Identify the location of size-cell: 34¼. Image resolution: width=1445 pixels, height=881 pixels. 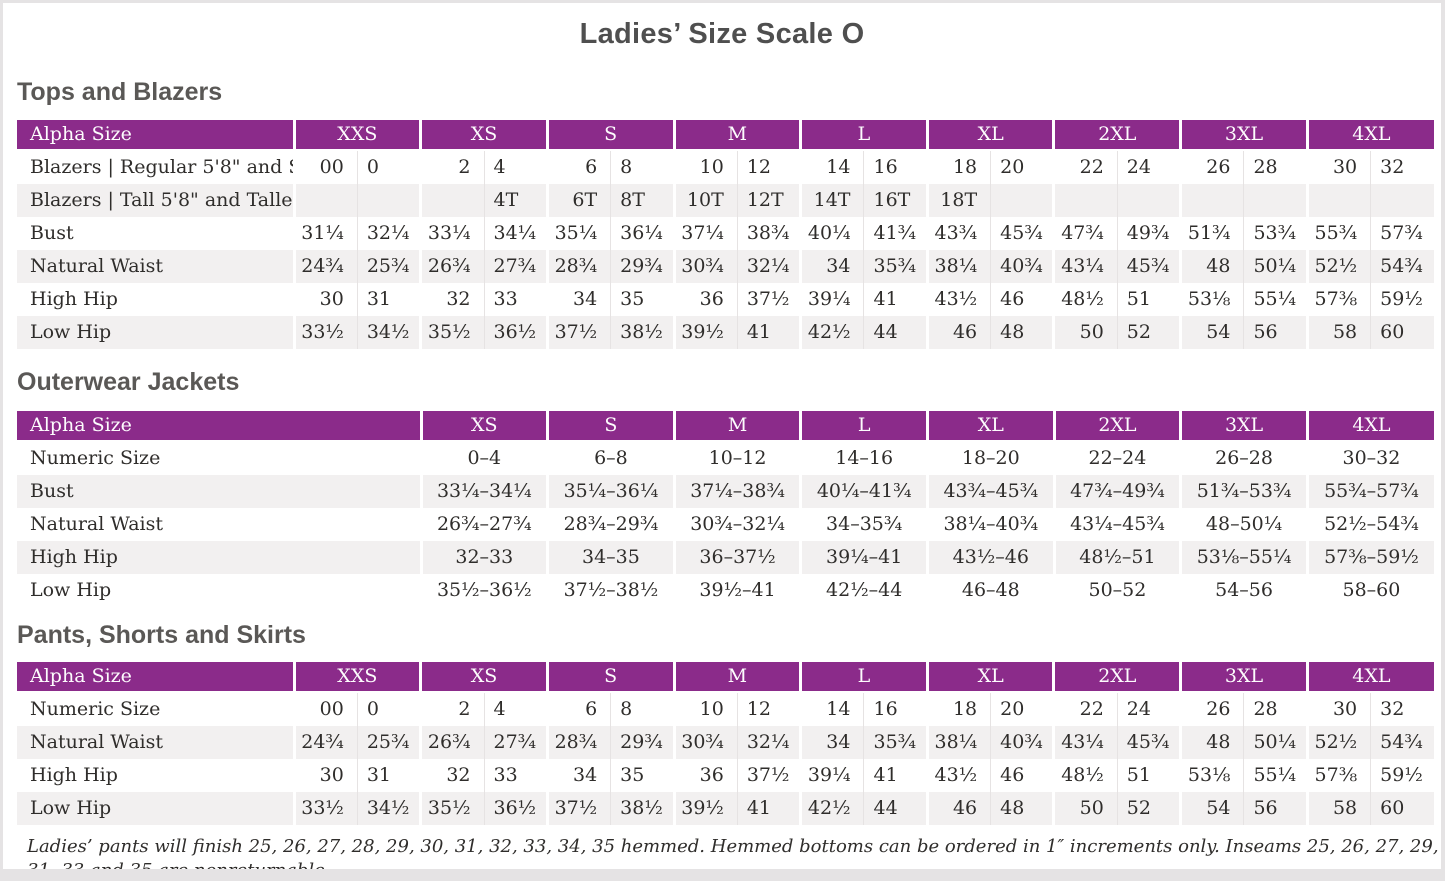
(515, 233).